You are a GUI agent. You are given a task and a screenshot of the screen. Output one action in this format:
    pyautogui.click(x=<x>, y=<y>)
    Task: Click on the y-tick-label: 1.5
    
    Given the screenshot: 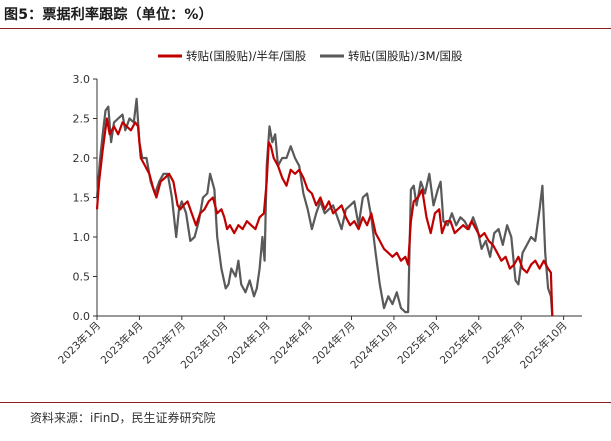 What is the action you would take?
    pyautogui.click(x=82, y=198)
    